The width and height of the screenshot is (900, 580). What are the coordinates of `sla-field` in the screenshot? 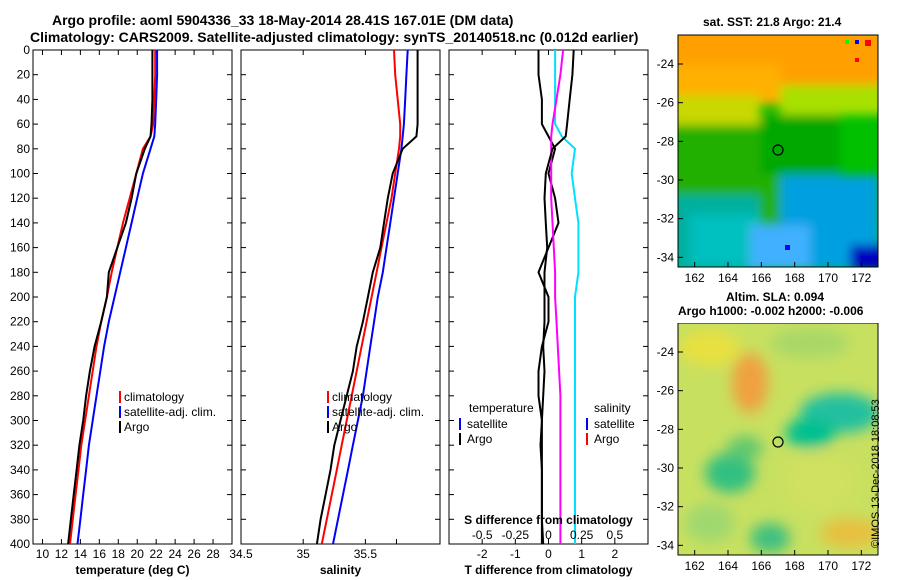 It's located at (778, 439).